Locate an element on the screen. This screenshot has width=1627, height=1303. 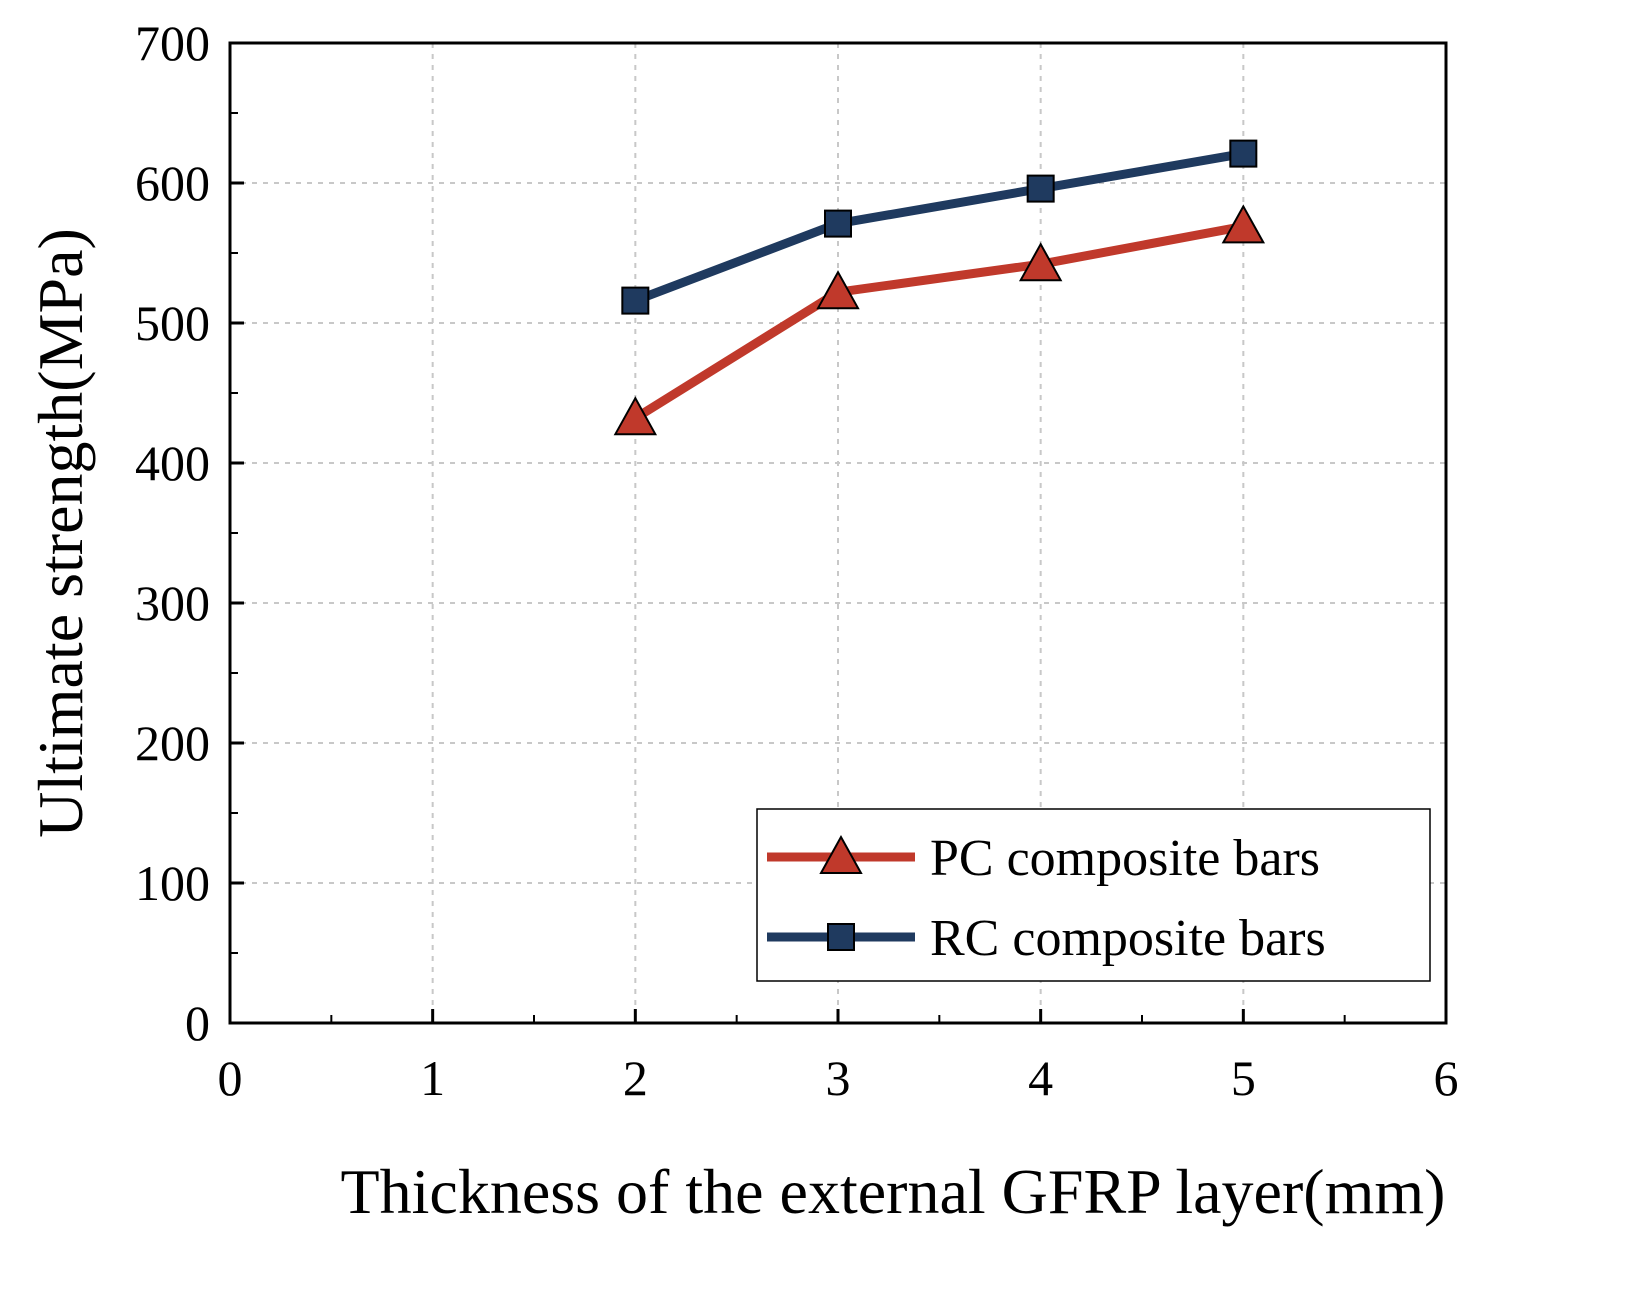
y-tick-labels: 0 100 200 300 400 500 600 700 is located at coordinates (172, 533).